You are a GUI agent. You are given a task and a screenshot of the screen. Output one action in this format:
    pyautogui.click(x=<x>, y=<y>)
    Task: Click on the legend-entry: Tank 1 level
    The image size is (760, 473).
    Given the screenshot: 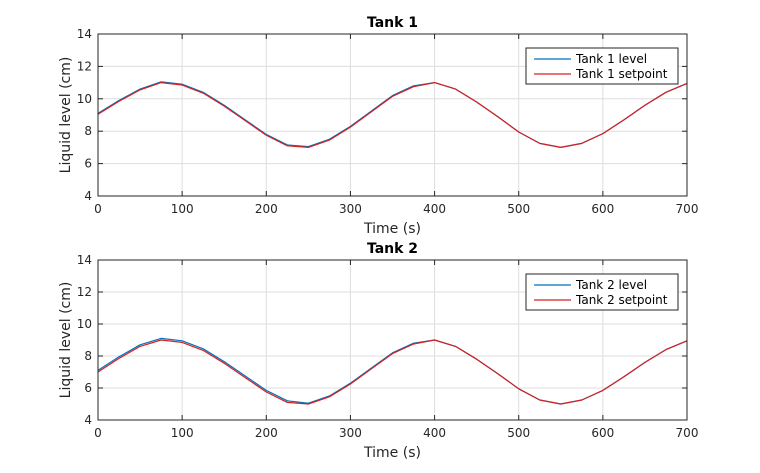 What is the action you would take?
    pyautogui.click(x=611, y=59)
    